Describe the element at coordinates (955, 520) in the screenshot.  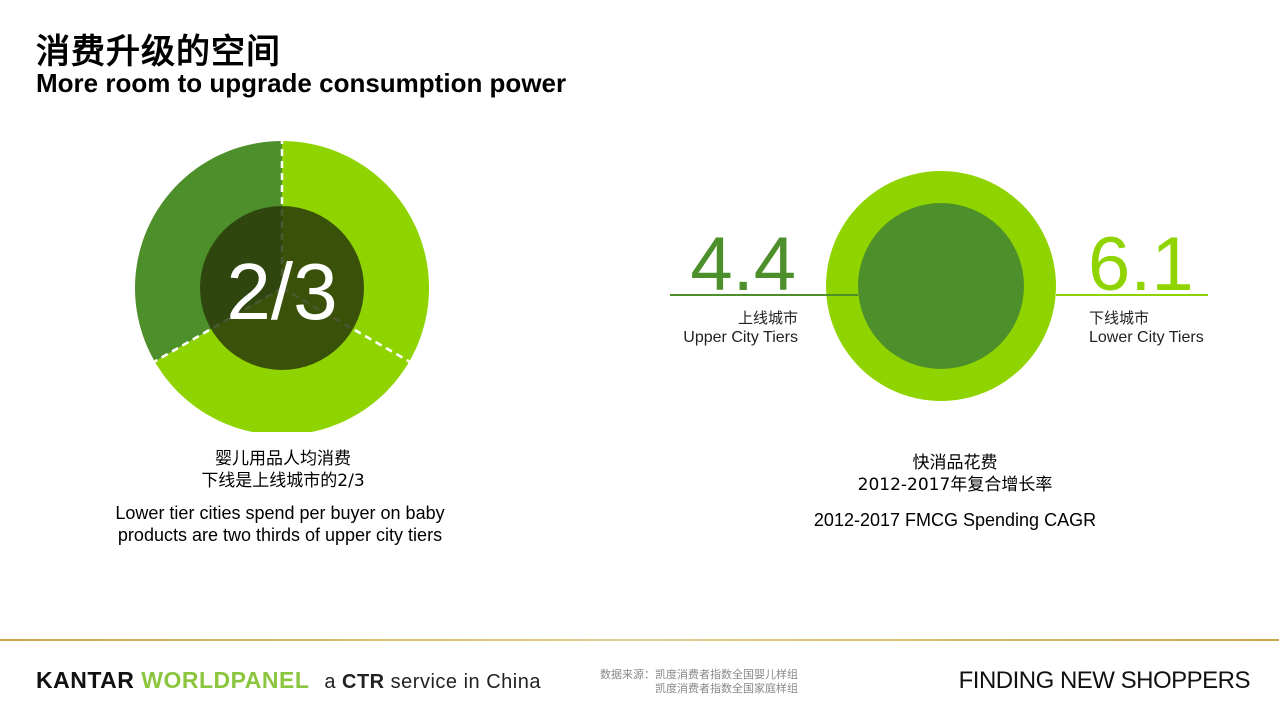
I see `right-caption-en: 2012-2017 FMCG Spending CAGR` at that location.